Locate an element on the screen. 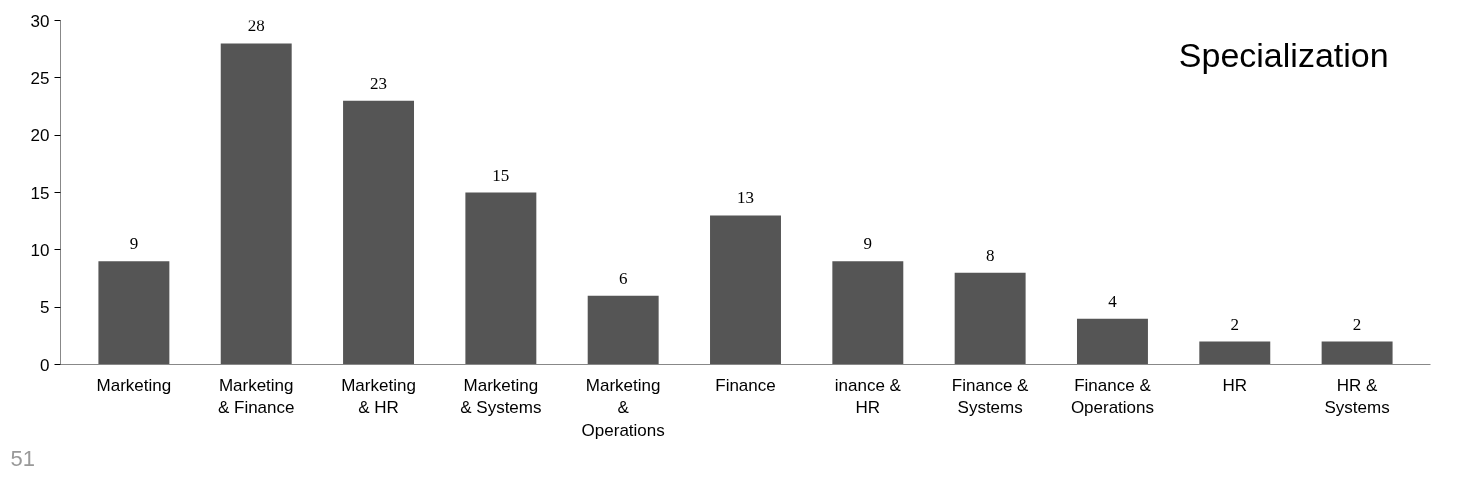 The height and width of the screenshot is (477, 1461). x-tick-label: inance & HR is located at coordinates (868, 396).